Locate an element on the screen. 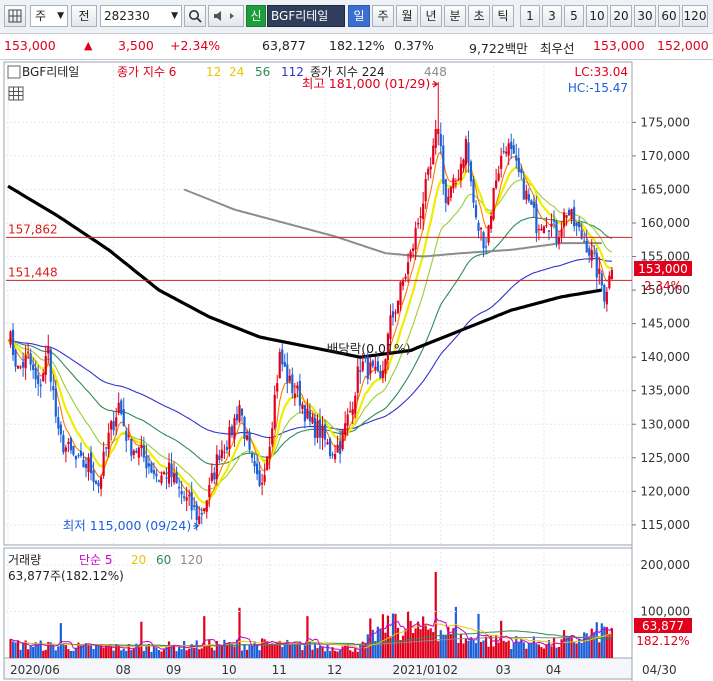 This screenshot has width=713, height=681. period-button-1: 주 is located at coordinates (383, 16).